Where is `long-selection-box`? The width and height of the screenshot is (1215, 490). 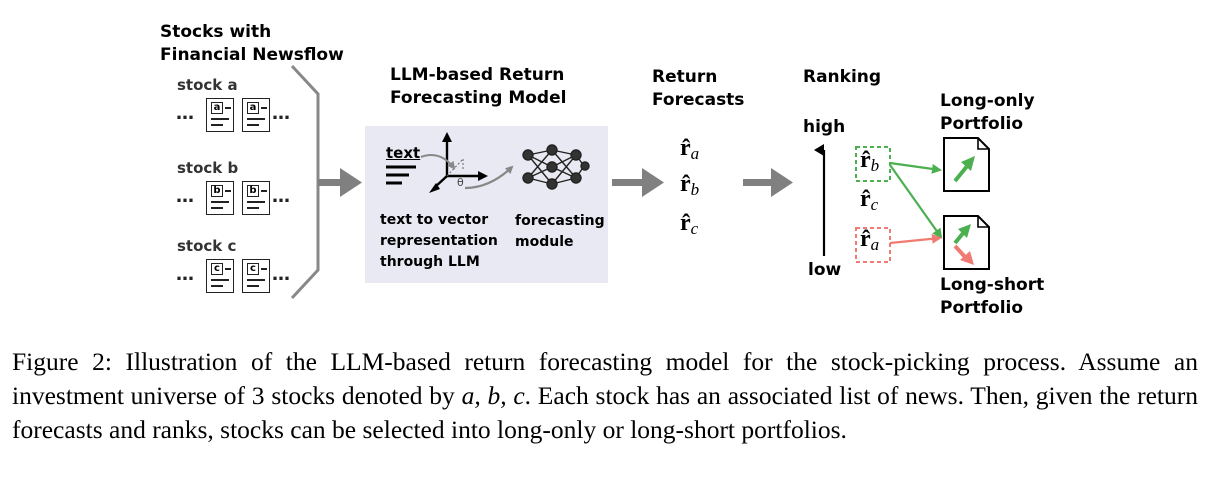 long-selection-box is located at coordinates (873, 164).